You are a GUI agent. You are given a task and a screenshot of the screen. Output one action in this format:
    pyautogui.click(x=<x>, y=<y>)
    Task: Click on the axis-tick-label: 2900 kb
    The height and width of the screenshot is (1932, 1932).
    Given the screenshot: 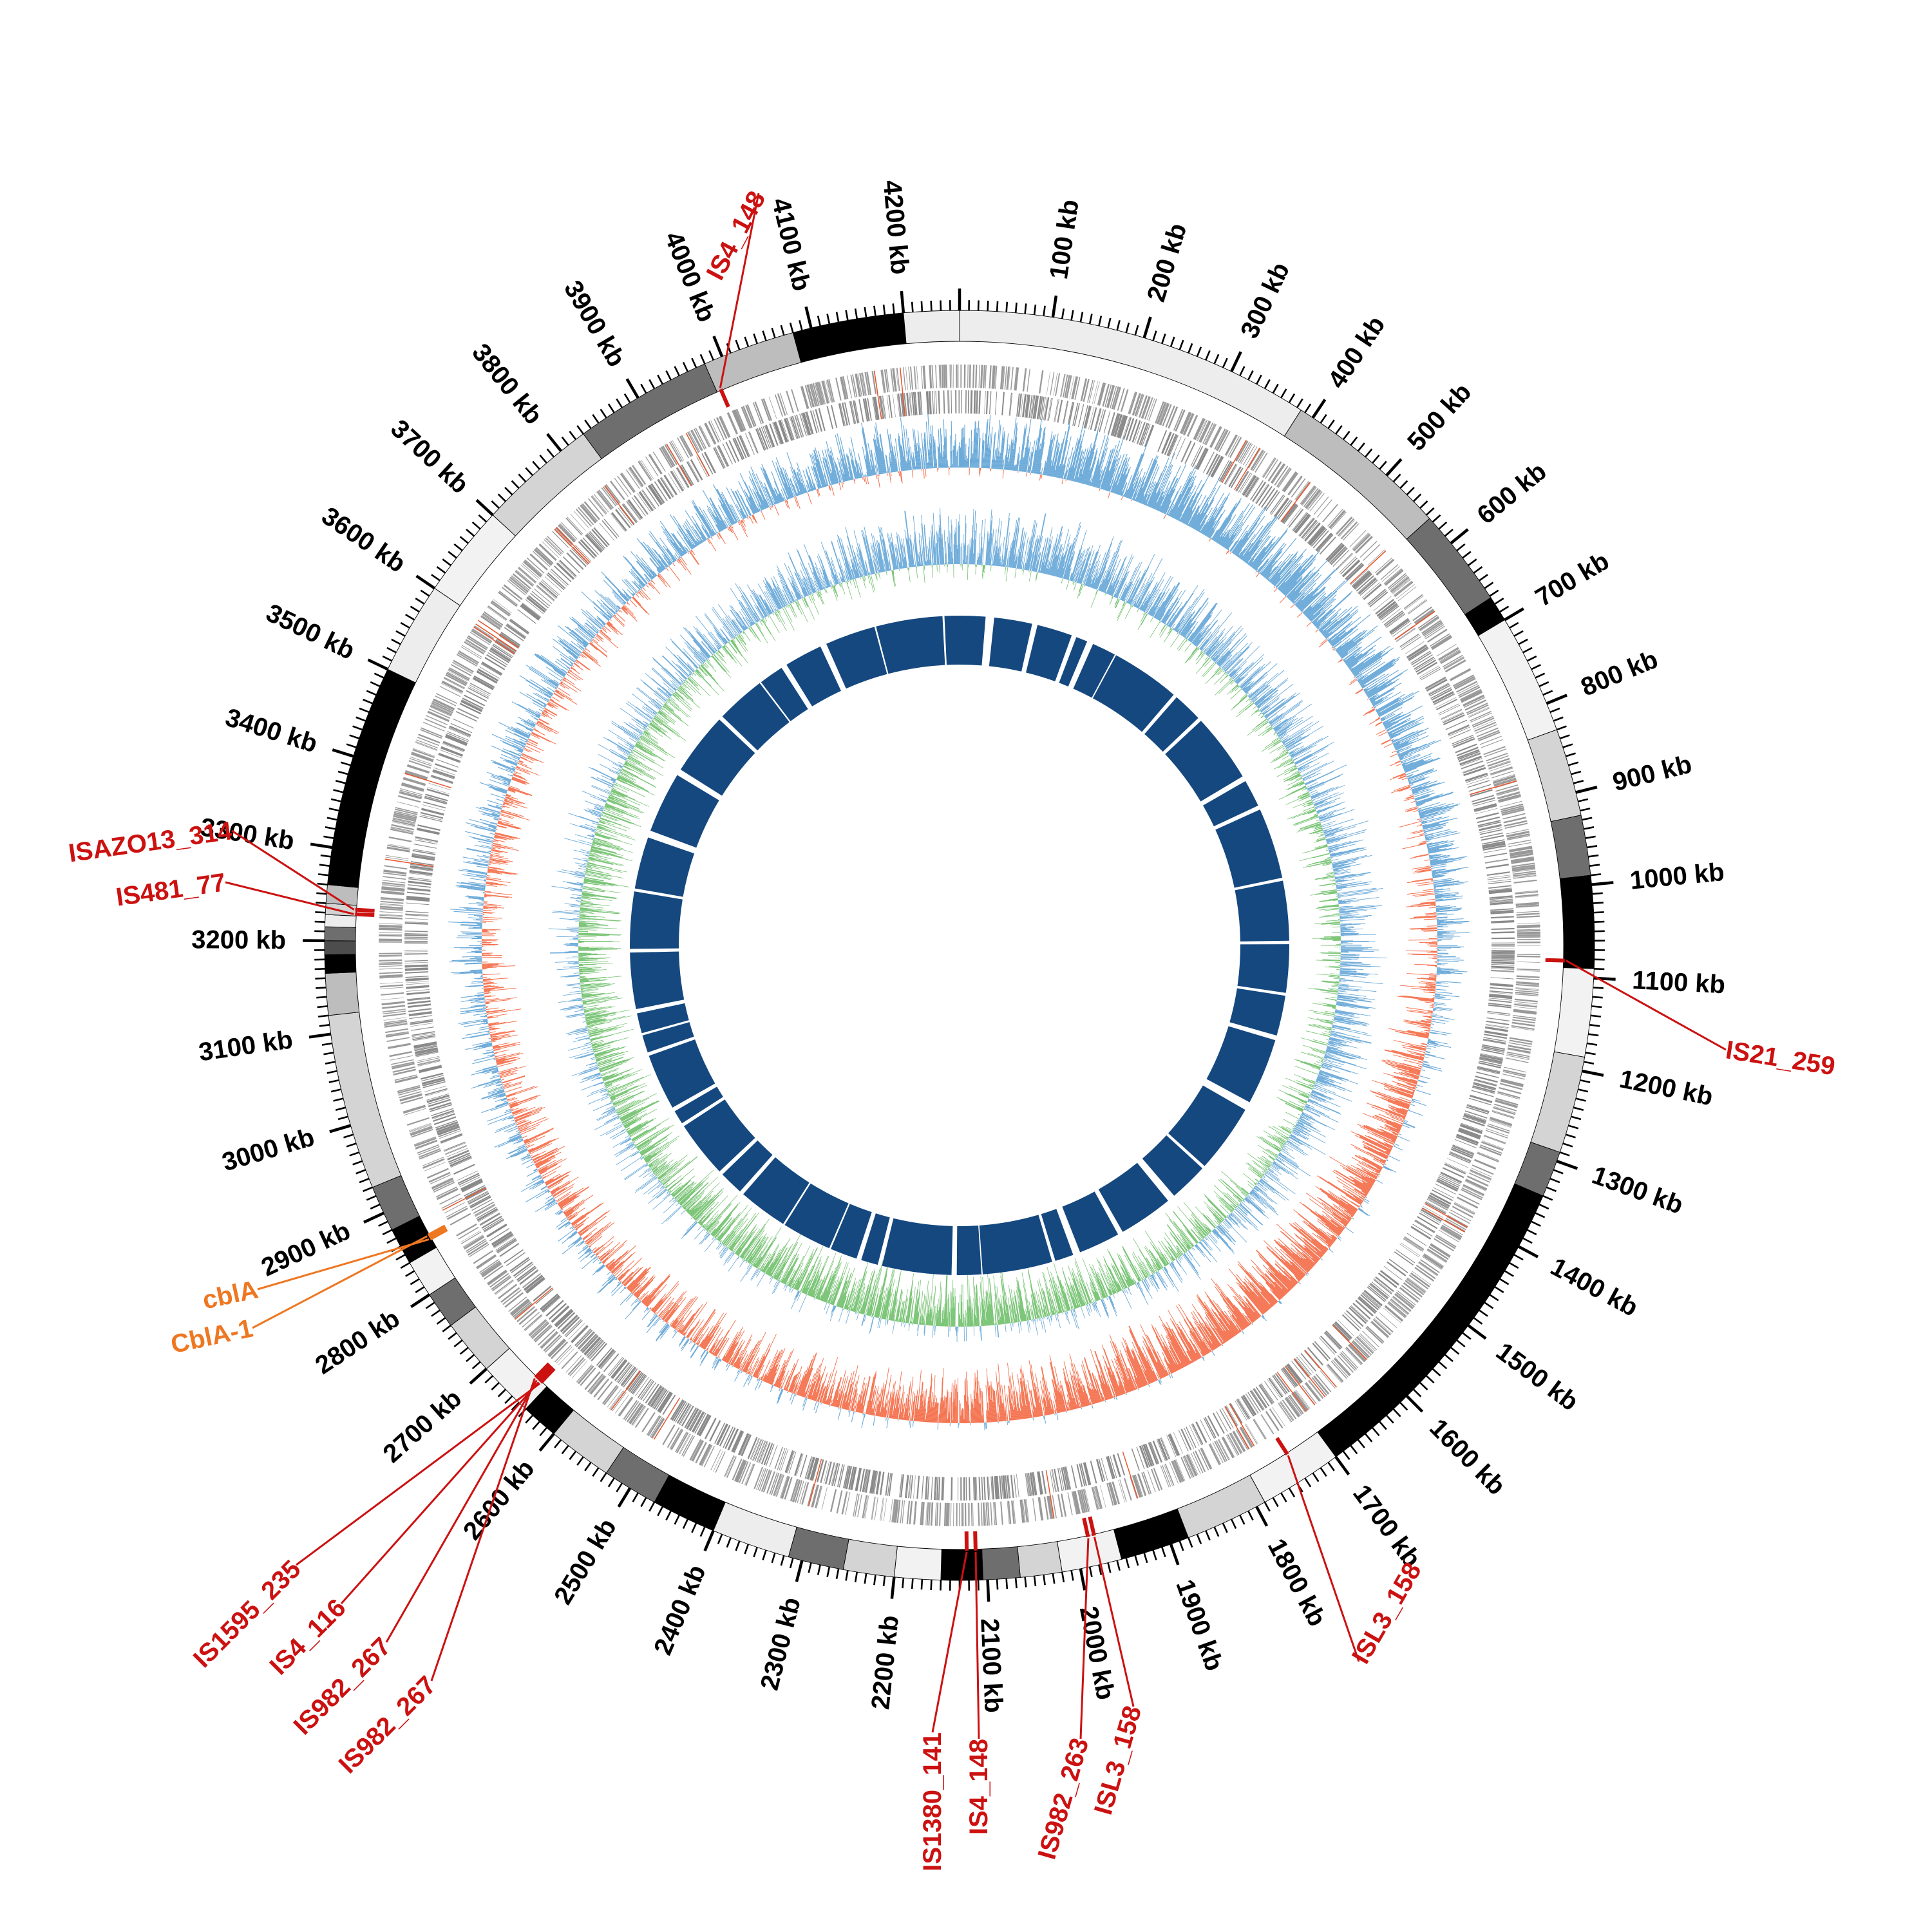 What is the action you would take?
    pyautogui.click(x=306, y=1250)
    